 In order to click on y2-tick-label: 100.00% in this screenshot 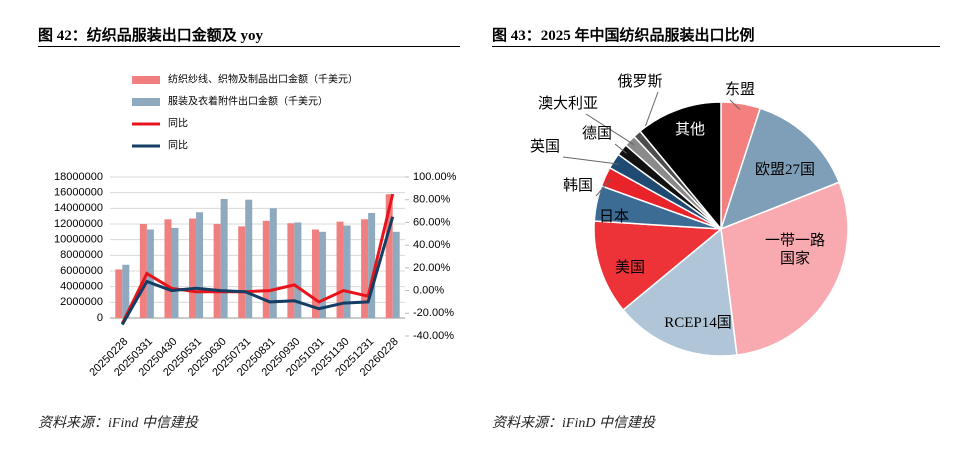, I will do `click(435, 177)`.